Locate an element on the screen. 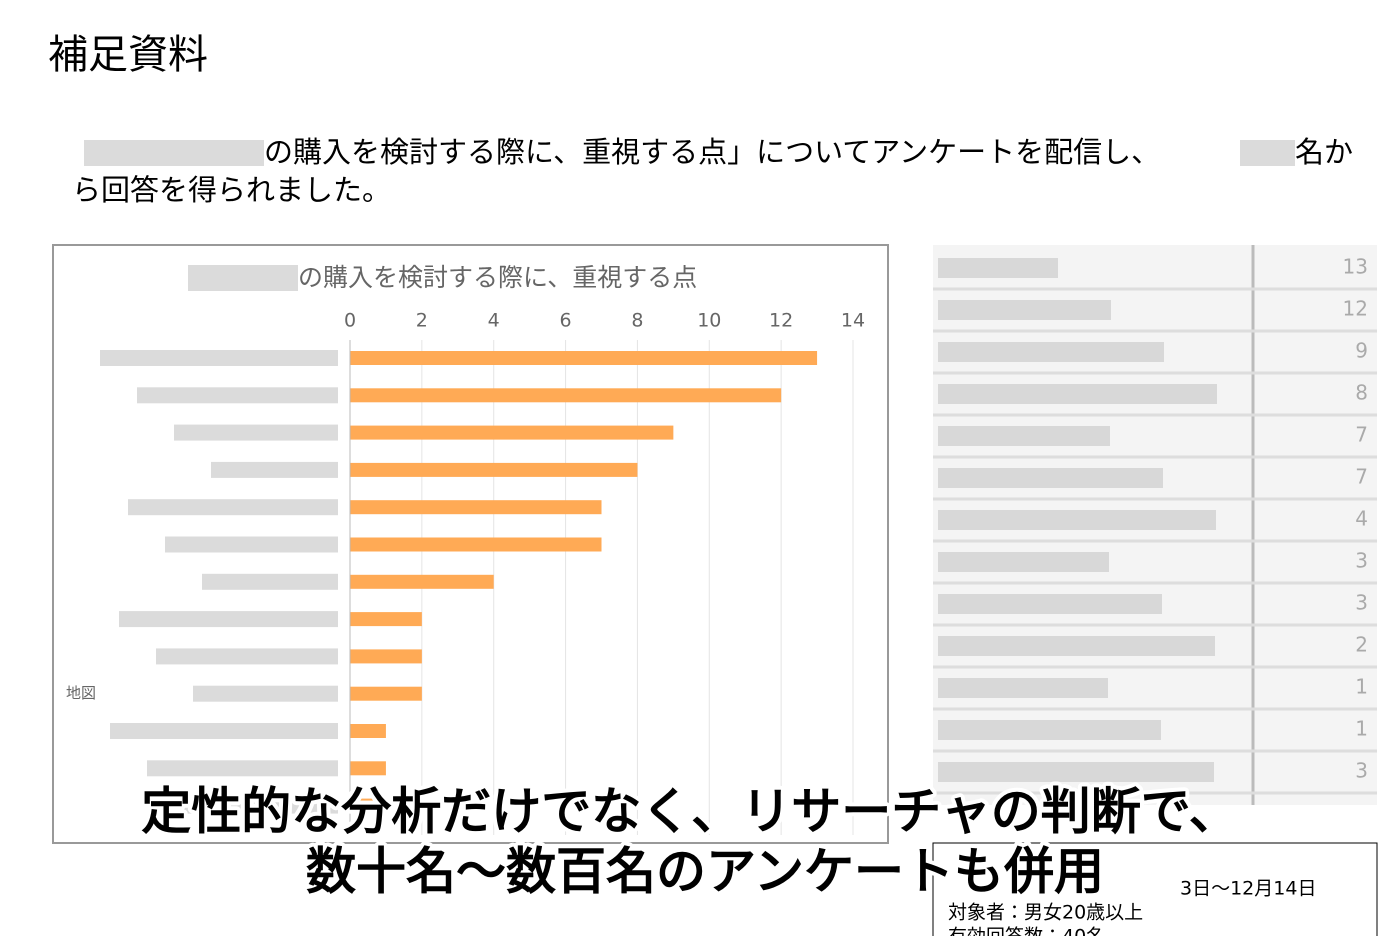  x-tick-label: 6 is located at coordinates (566, 321).